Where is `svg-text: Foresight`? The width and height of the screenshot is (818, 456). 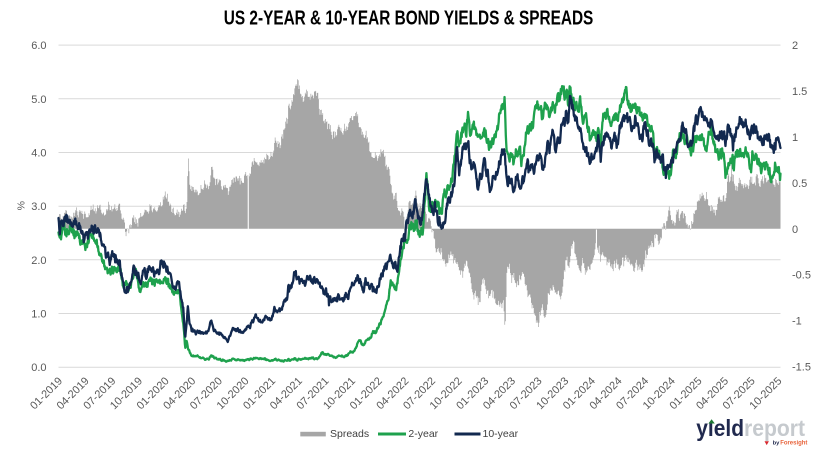
svg-text: Foresight is located at coordinates (794, 443).